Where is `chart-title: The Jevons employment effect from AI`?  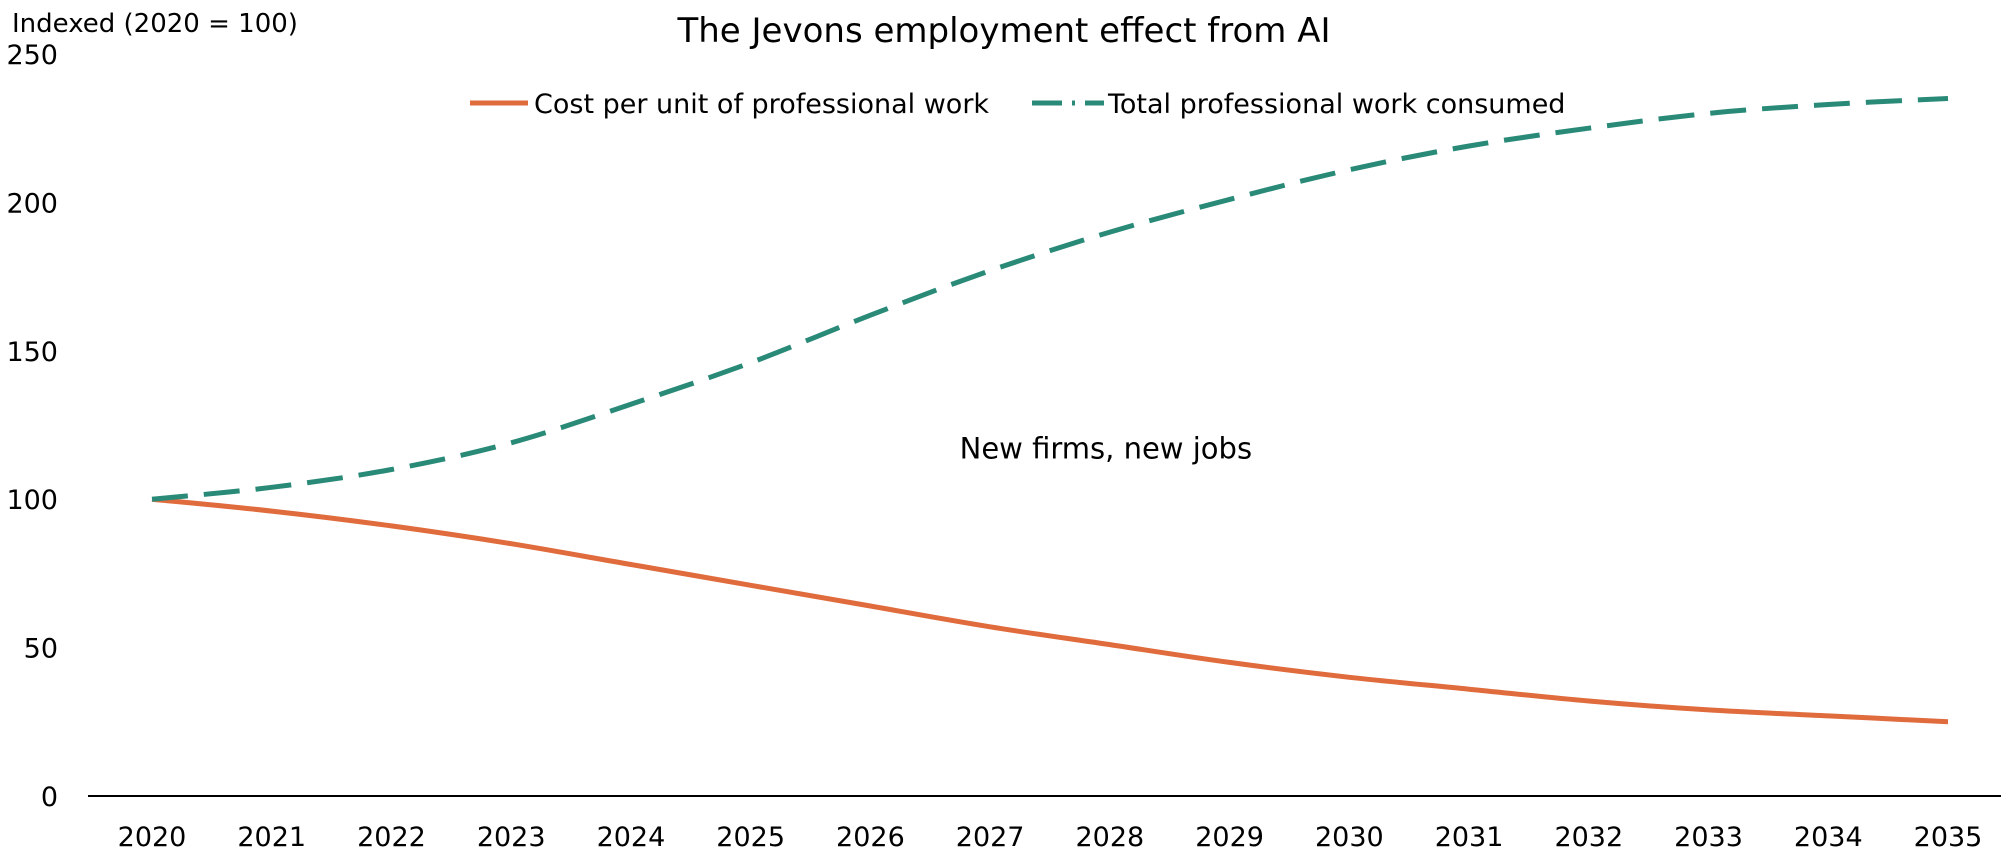
chart-title: The Jevons employment effect from AI is located at coordinates (1003, 31).